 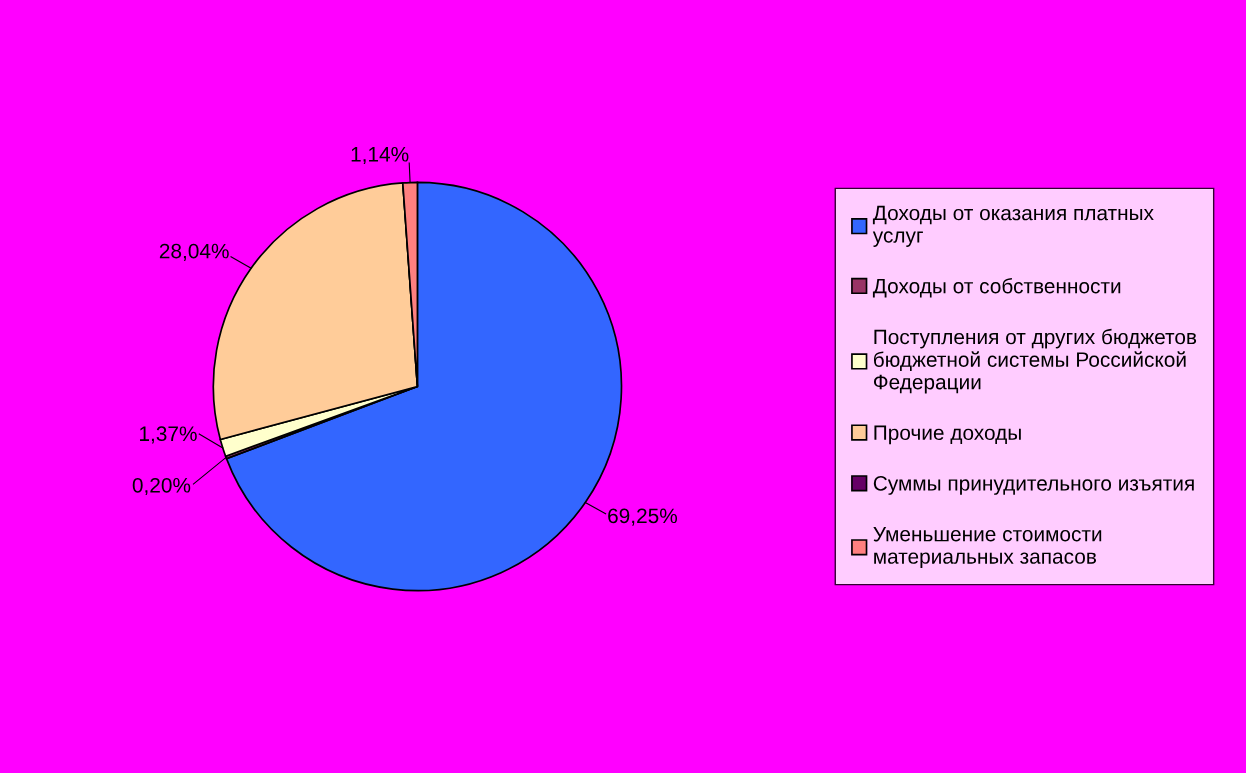 I want to click on legend-label: Поступления от других бюджетов бюджетной системы Российской Федерации, so click(x=1035, y=361).